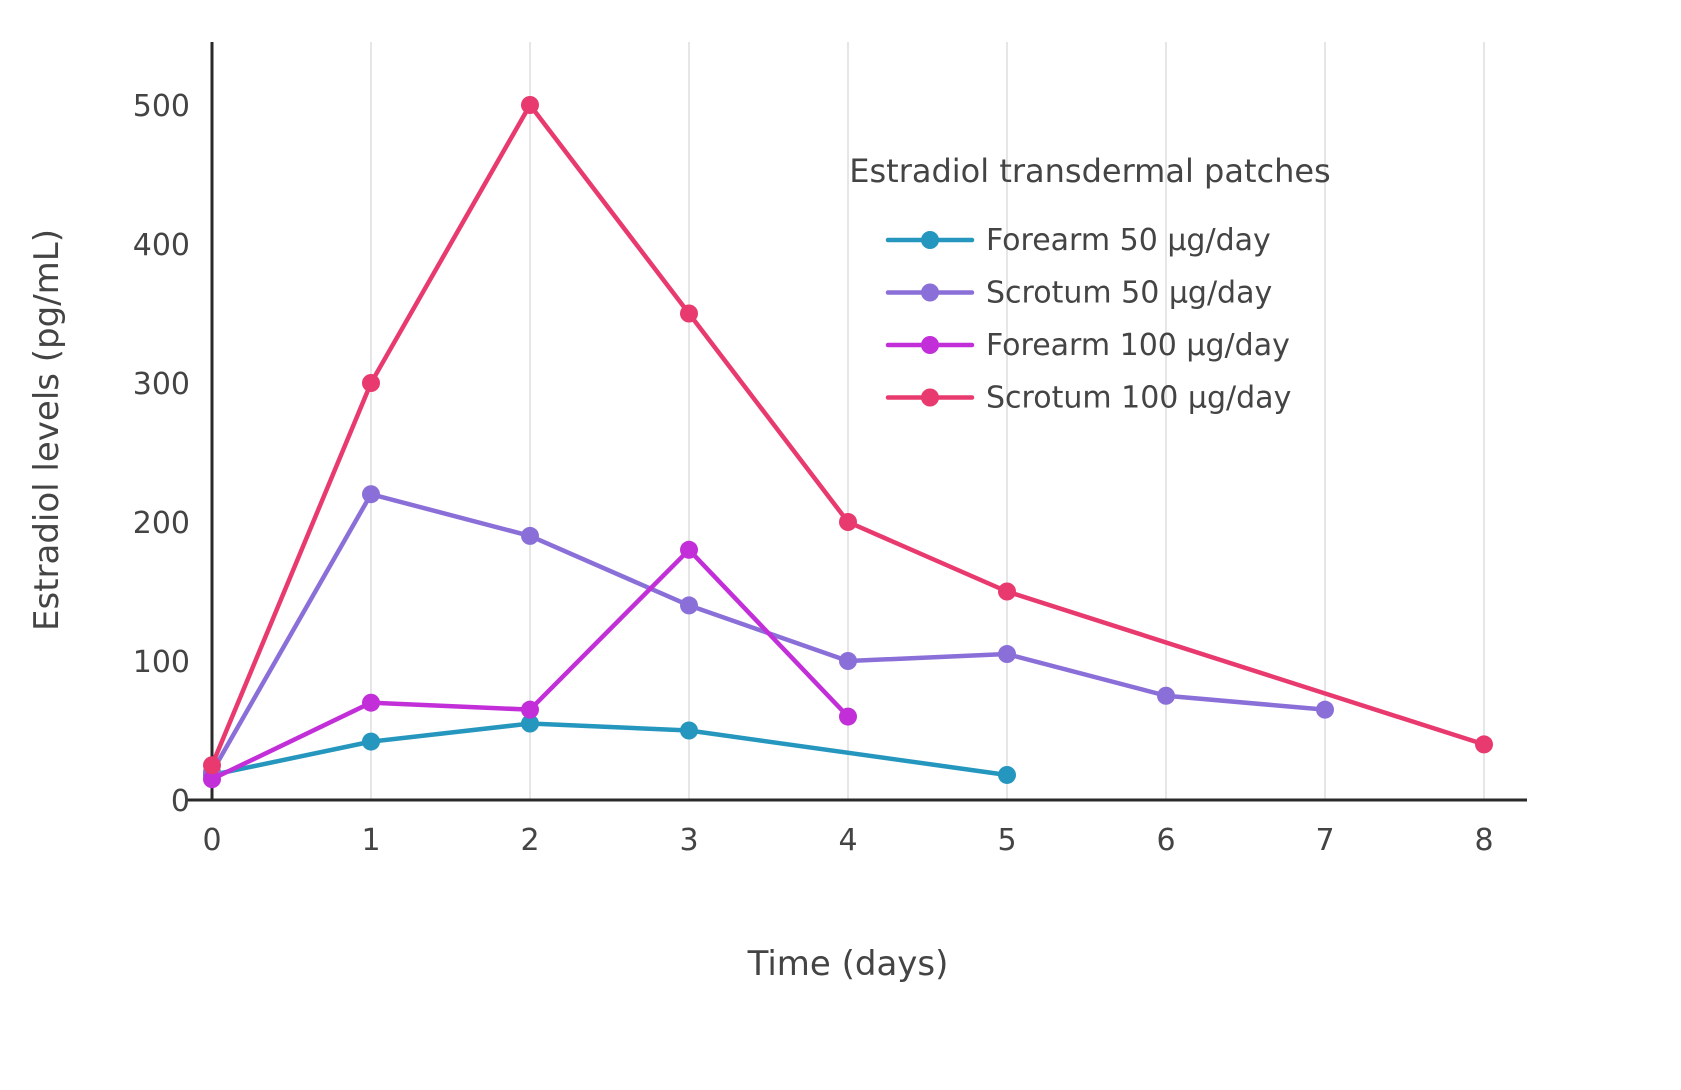 This screenshot has height=1090, width=1681. What do you see at coordinates (161, 662) in the screenshot?
I see `y-tick-label: 100` at bounding box center [161, 662].